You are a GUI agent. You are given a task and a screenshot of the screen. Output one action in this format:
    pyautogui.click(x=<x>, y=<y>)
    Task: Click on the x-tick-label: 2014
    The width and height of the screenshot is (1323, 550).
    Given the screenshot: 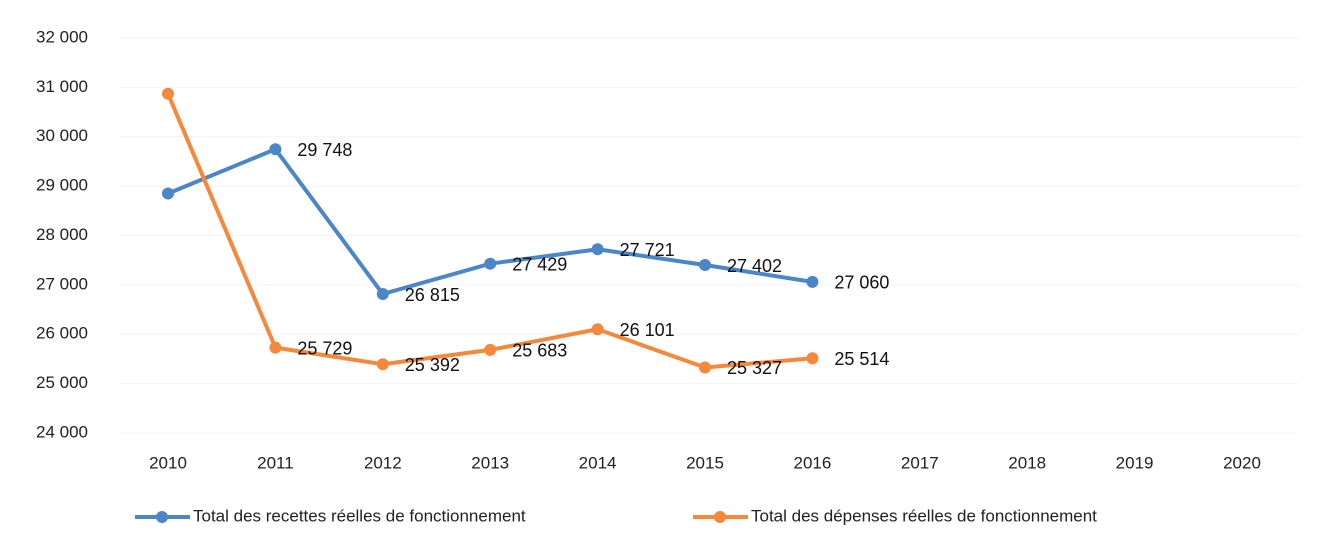 What is the action you would take?
    pyautogui.click(x=598, y=462)
    